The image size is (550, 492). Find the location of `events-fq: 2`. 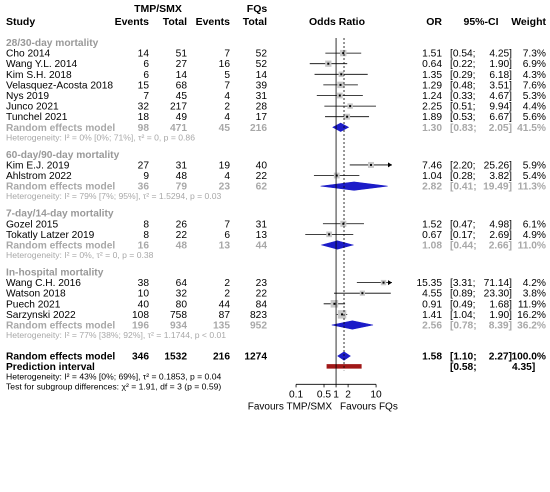

events-fq: 2 is located at coordinates (227, 107).